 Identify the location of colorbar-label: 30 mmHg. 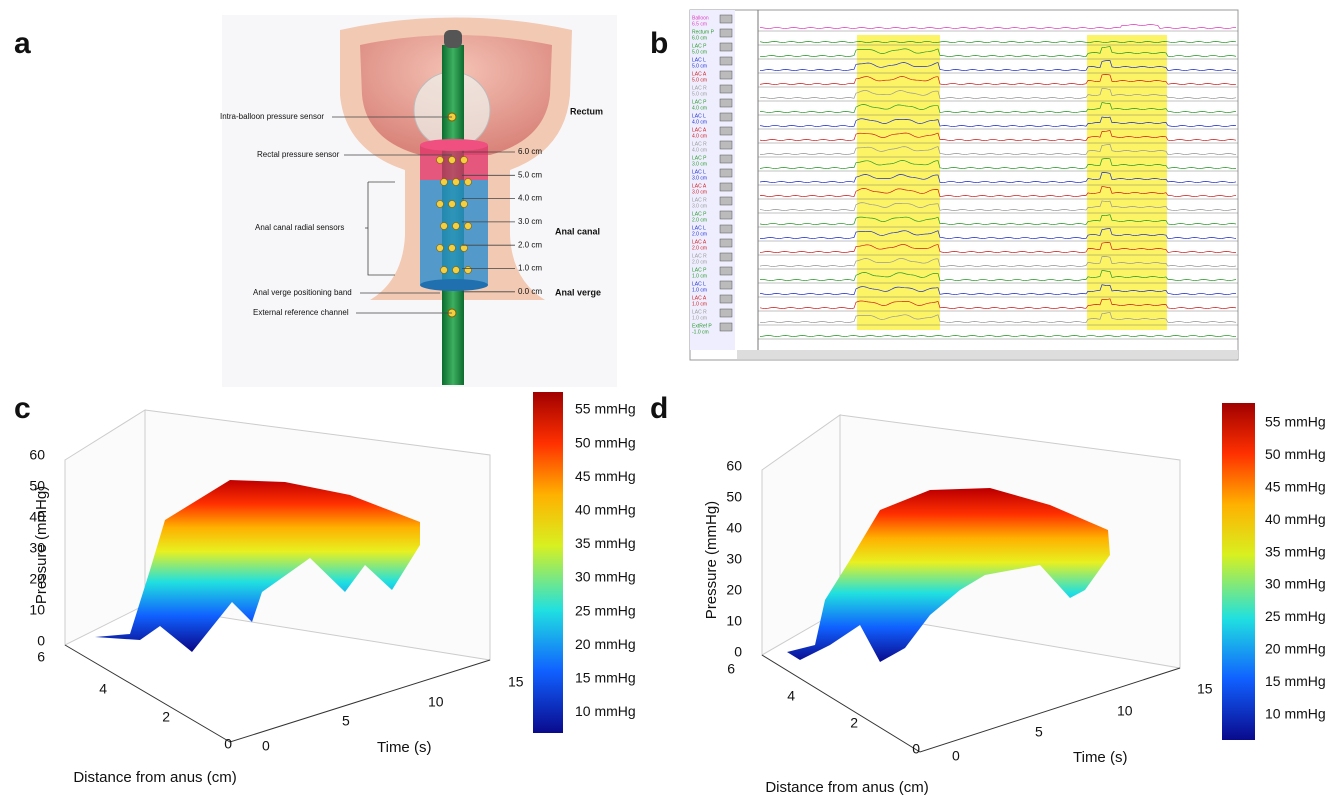
(1295, 584).